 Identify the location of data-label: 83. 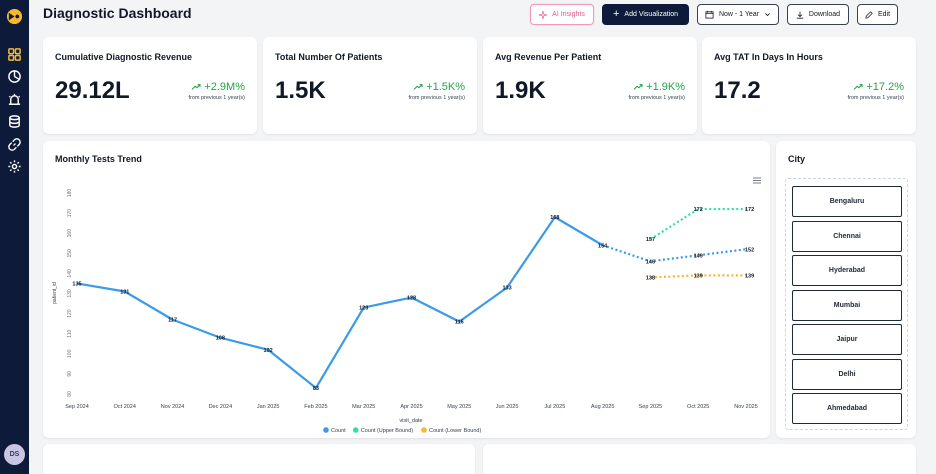
(316, 389).